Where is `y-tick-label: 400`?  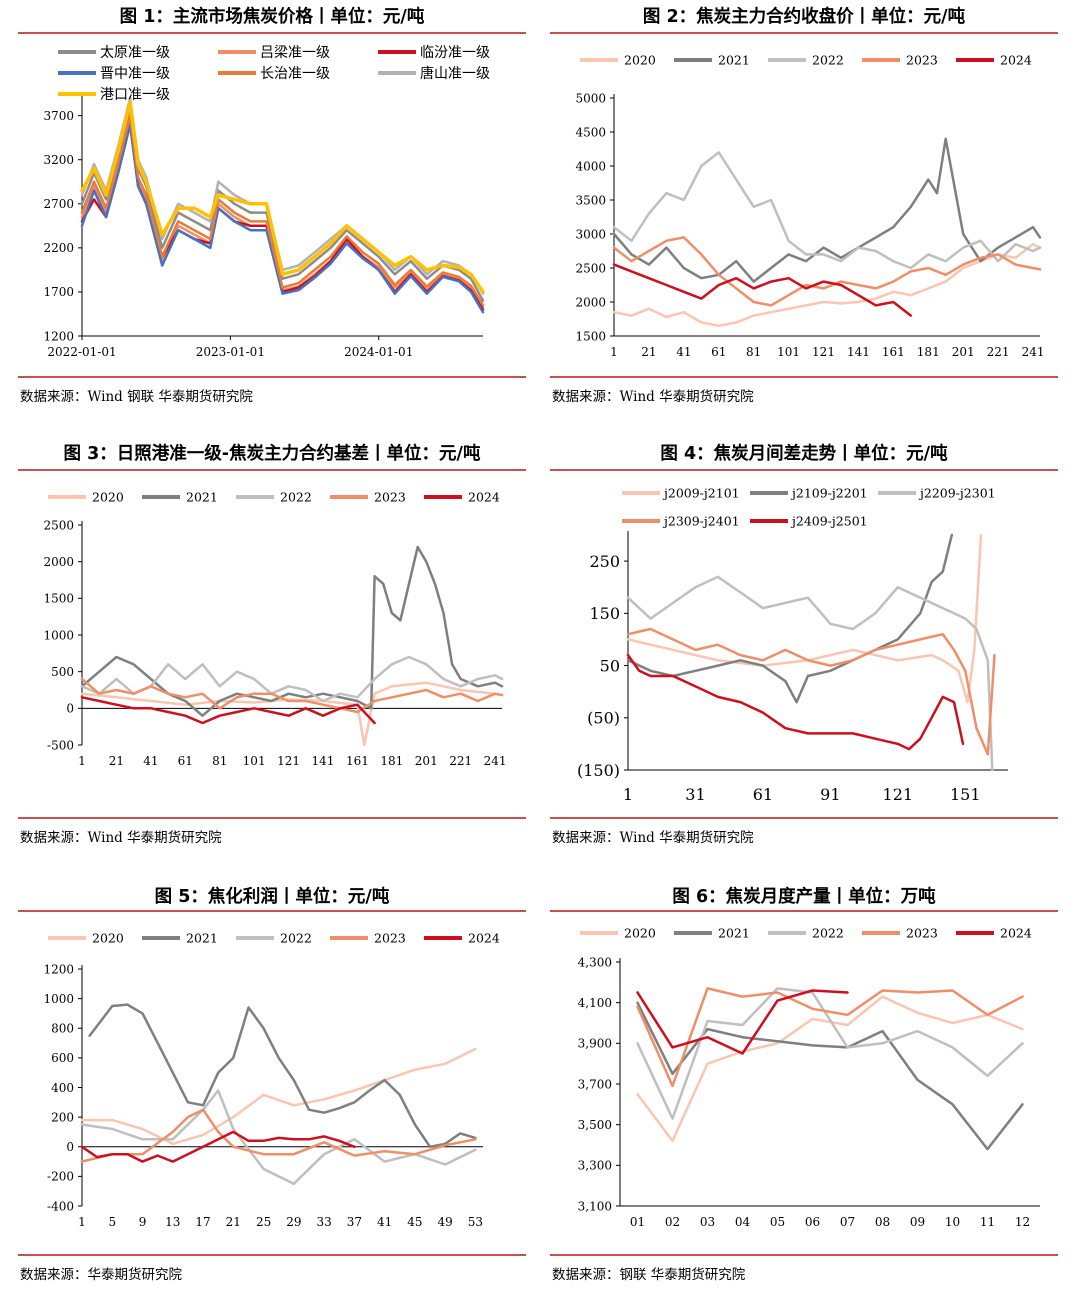
y-tick-label: 400 is located at coordinates (62, 1088).